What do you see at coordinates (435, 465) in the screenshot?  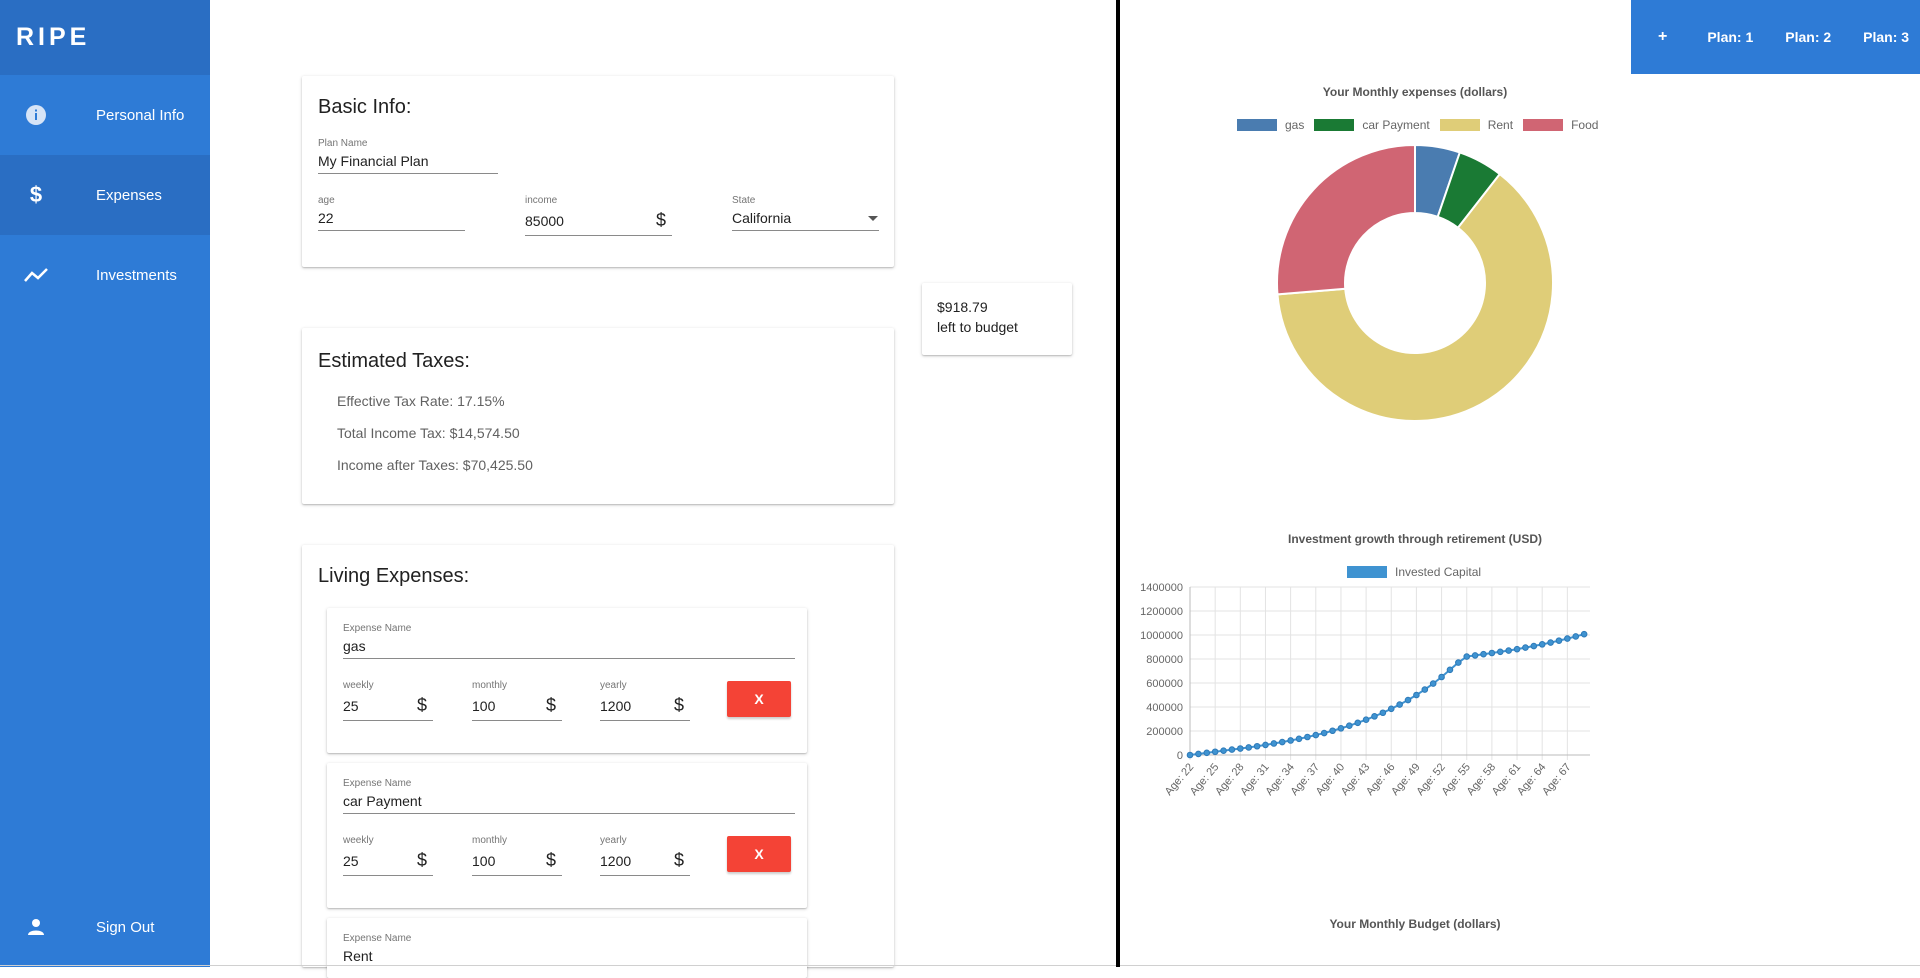 I see `income-after-taxes: Income after Taxes: $70,425.50` at bounding box center [435, 465].